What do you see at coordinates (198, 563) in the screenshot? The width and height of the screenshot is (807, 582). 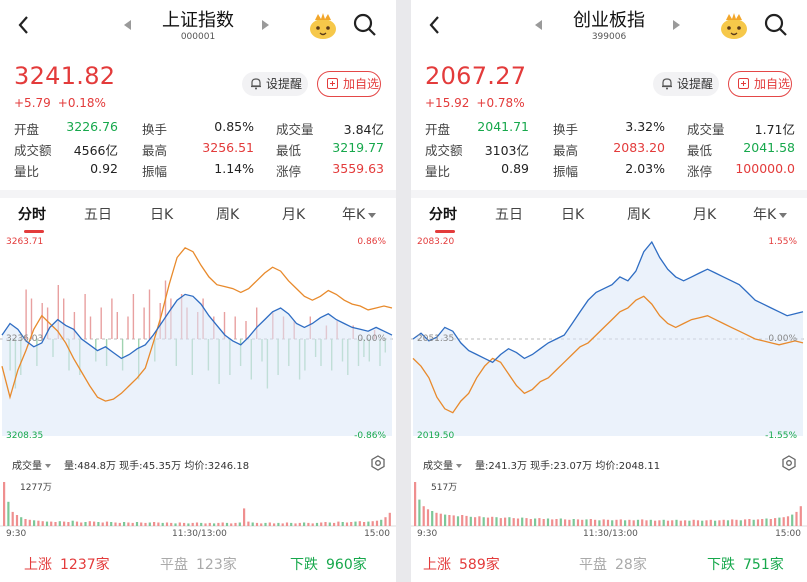 I see `market-breadth: 上涨 1237家 平盘 123家 下跌 960家` at bounding box center [198, 563].